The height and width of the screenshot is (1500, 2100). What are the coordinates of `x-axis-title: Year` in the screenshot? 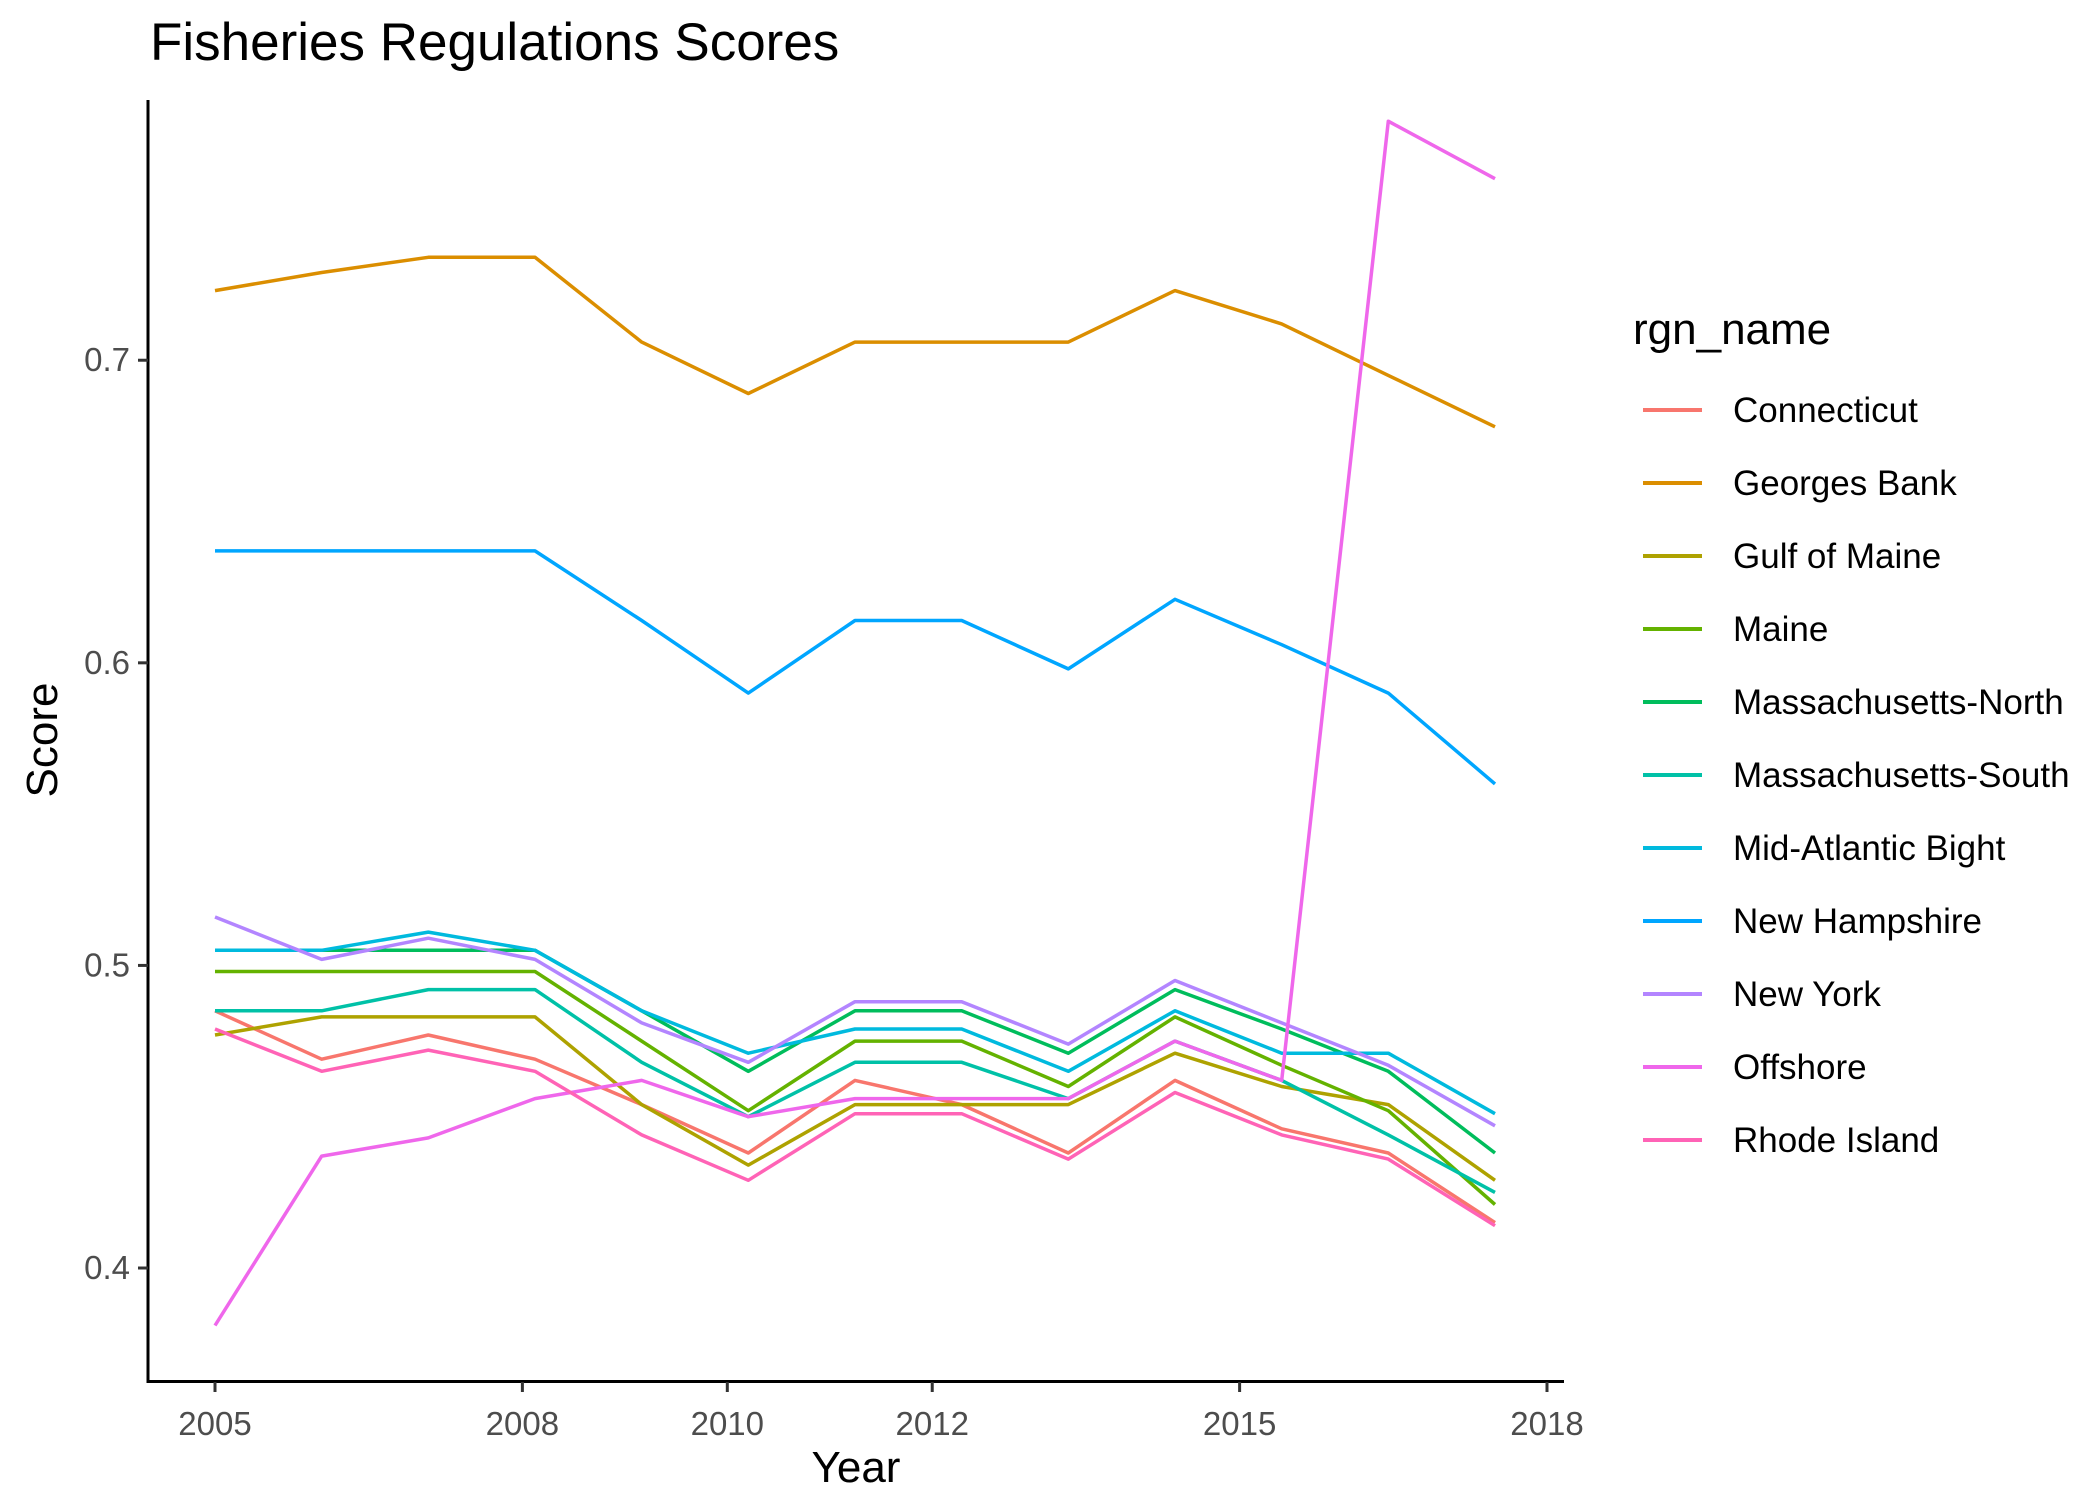 It's located at (856, 1467).